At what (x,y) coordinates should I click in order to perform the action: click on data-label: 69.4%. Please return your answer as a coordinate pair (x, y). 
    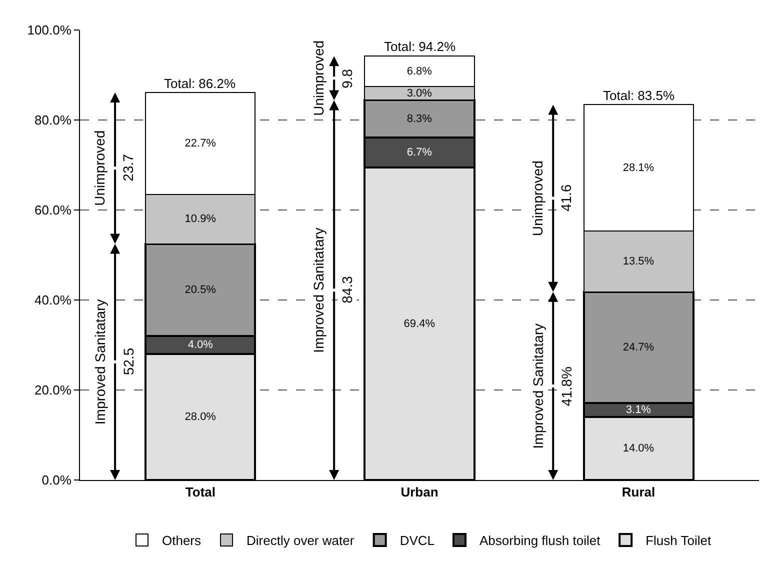
    Looking at the image, I should click on (420, 324).